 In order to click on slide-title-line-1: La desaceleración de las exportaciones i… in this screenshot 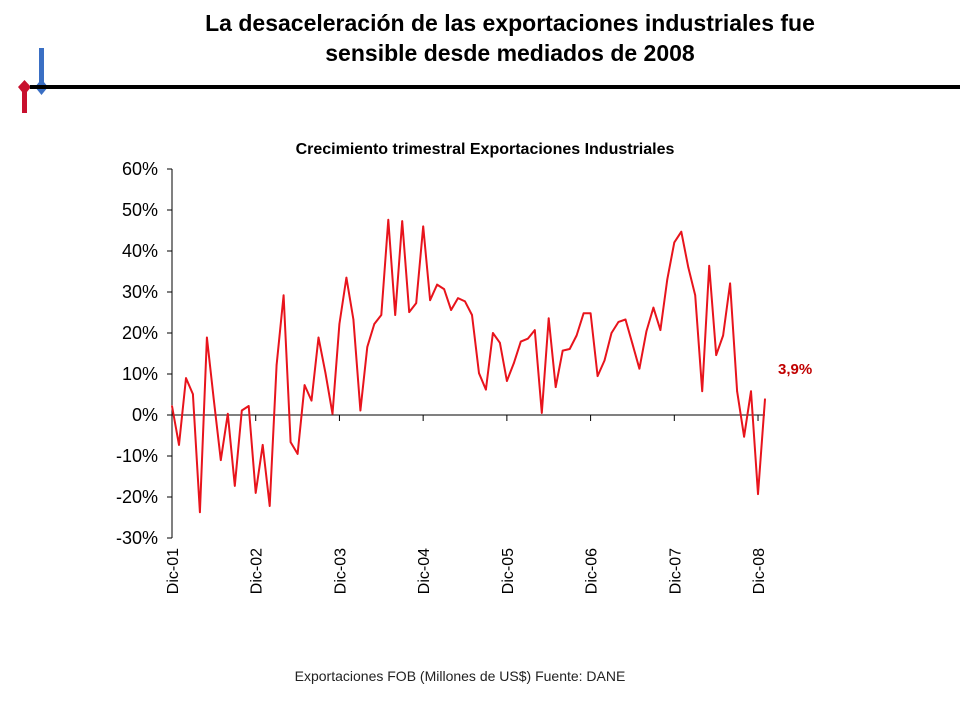, I will do `click(510, 23)`.